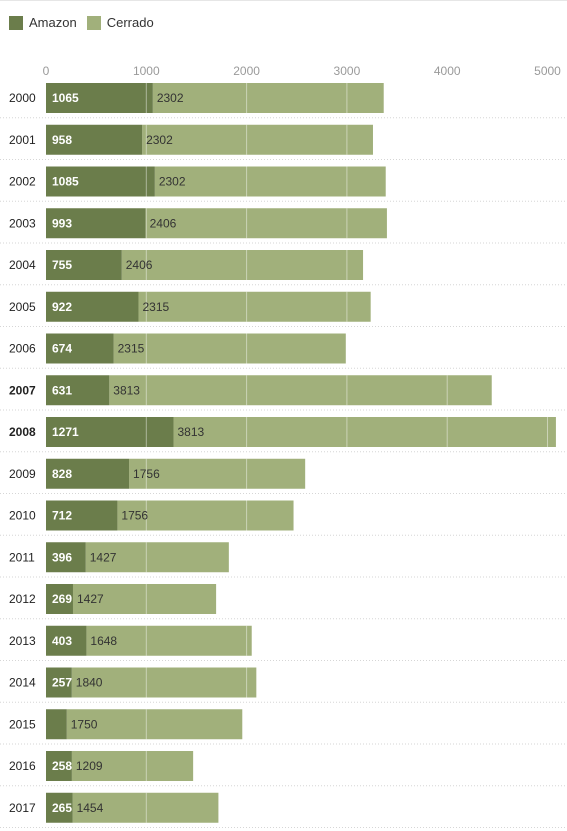 The width and height of the screenshot is (567, 831). What do you see at coordinates (22, 98) in the screenshot?
I see `year-label: 2000` at bounding box center [22, 98].